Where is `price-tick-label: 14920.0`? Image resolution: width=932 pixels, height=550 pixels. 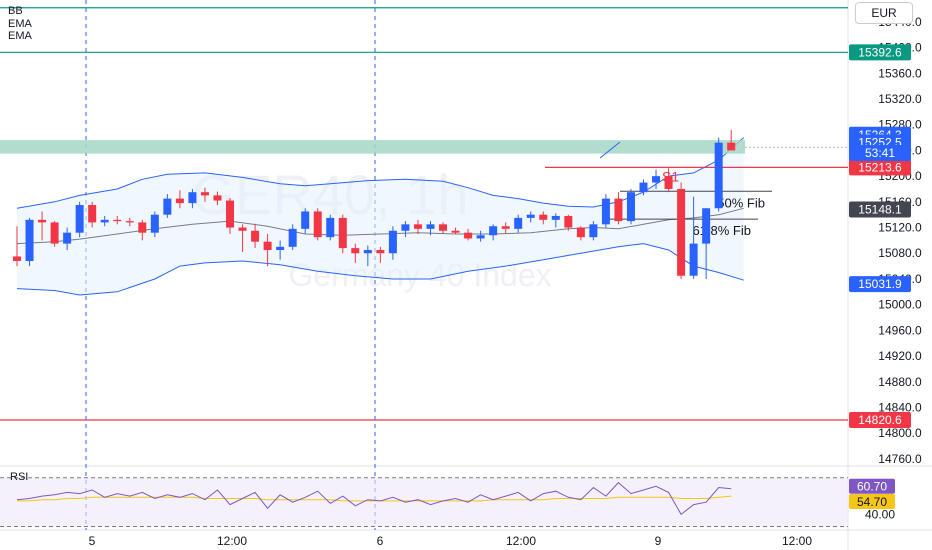
price-tick-label: 14920.0 is located at coordinates (900, 356).